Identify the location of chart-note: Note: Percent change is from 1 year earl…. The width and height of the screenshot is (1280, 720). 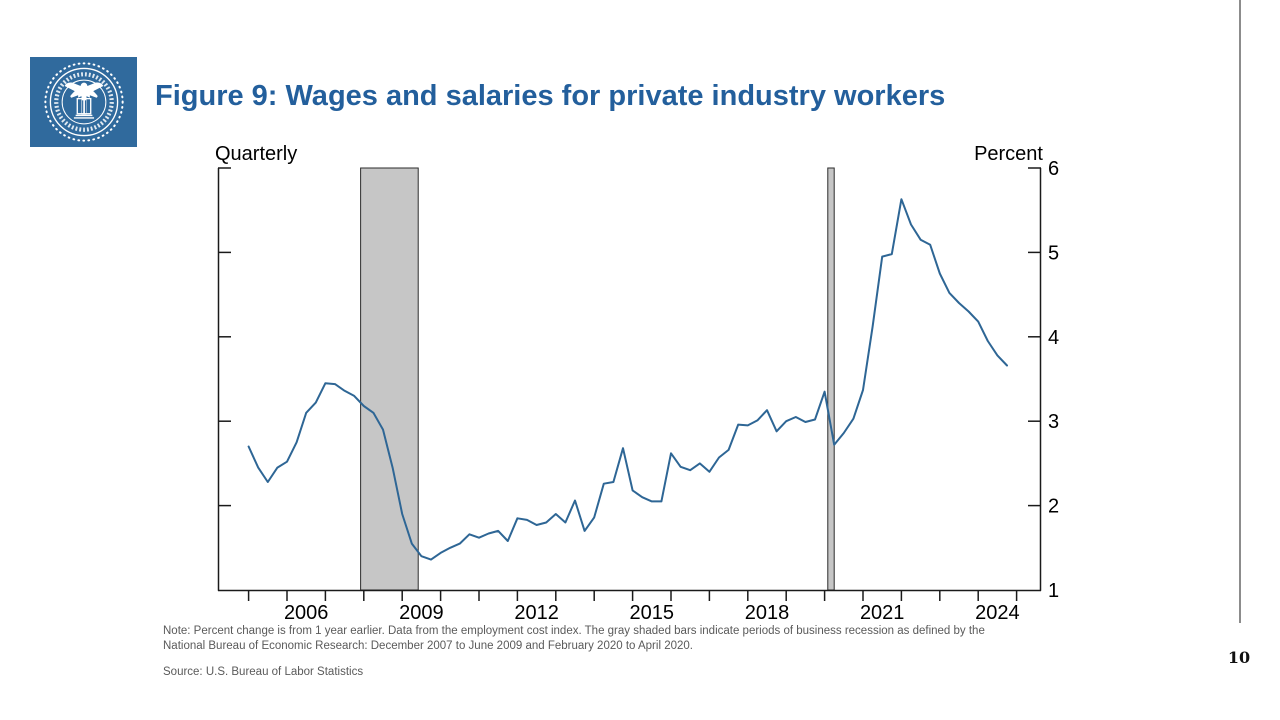
(620, 639).